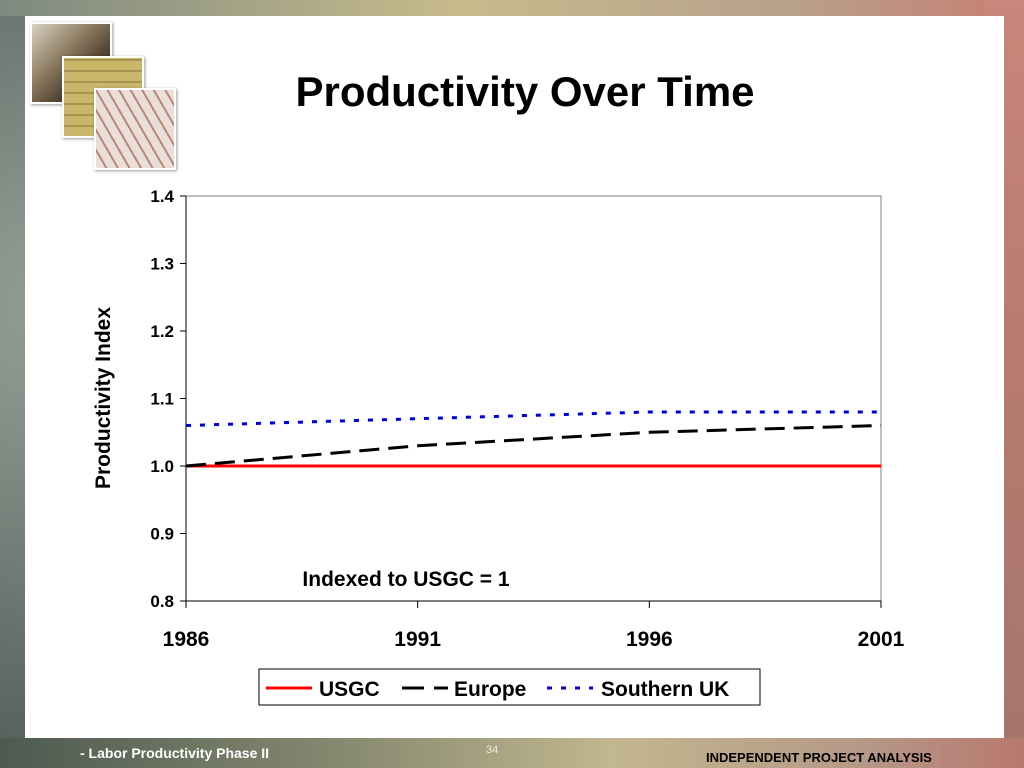 This screenshot has width=1024, height=768. Describe the element at coordinates (534, 625) in the screenshot. I see `x-axis: 1986 1991 1996 2001` at that location.